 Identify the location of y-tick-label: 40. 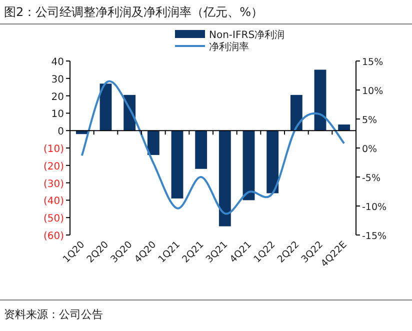
(57, 62).